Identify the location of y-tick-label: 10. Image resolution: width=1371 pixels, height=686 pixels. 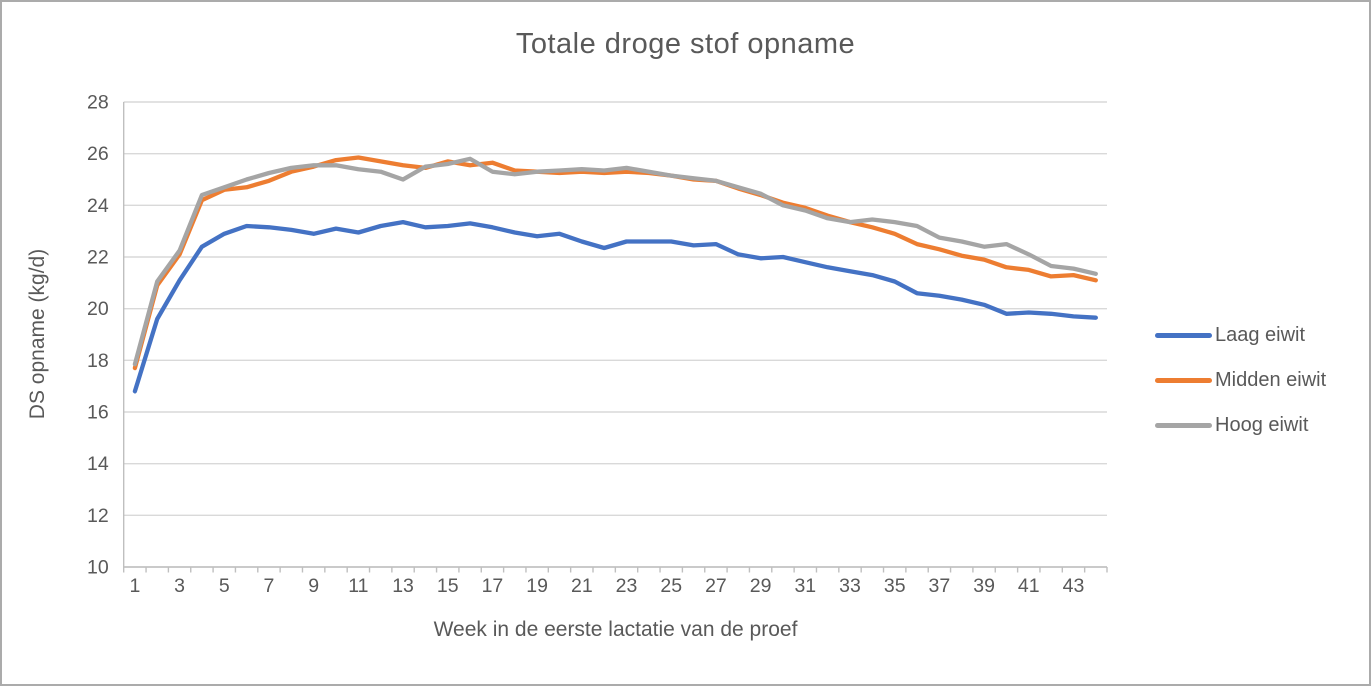
(98, 568).